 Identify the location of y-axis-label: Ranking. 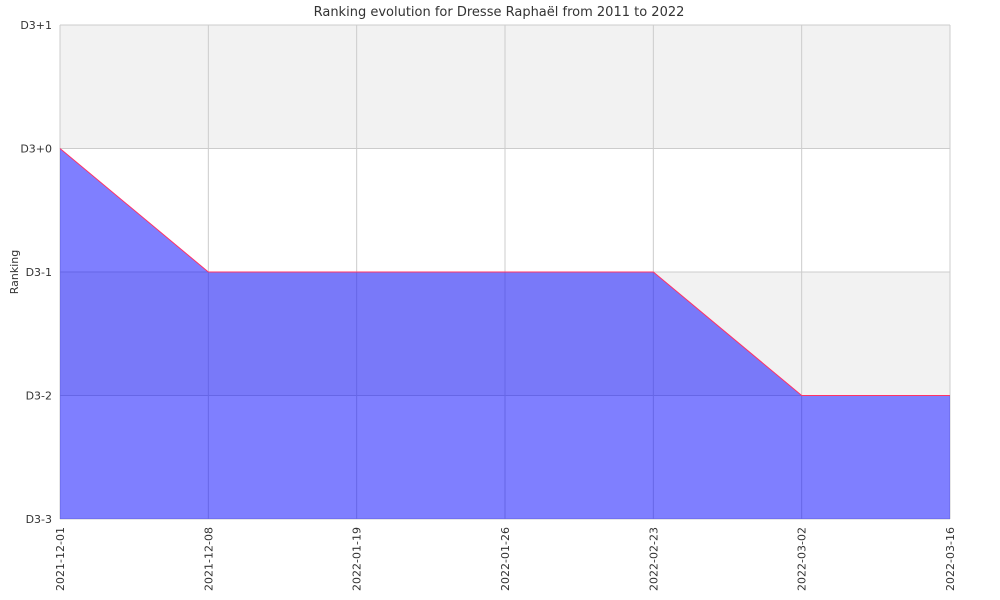
(14, 272).